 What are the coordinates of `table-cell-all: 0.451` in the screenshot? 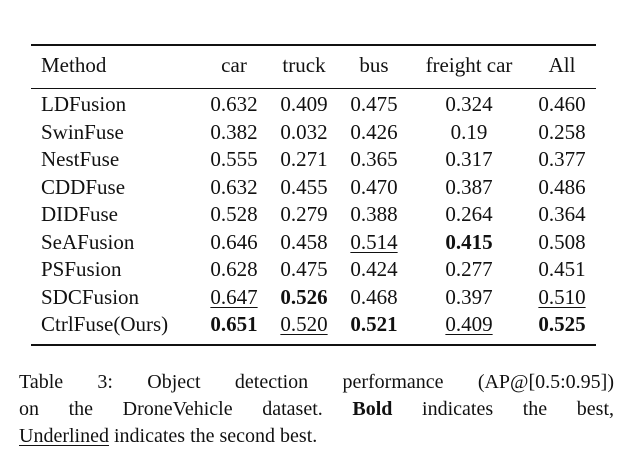 It's located at (562, 269).